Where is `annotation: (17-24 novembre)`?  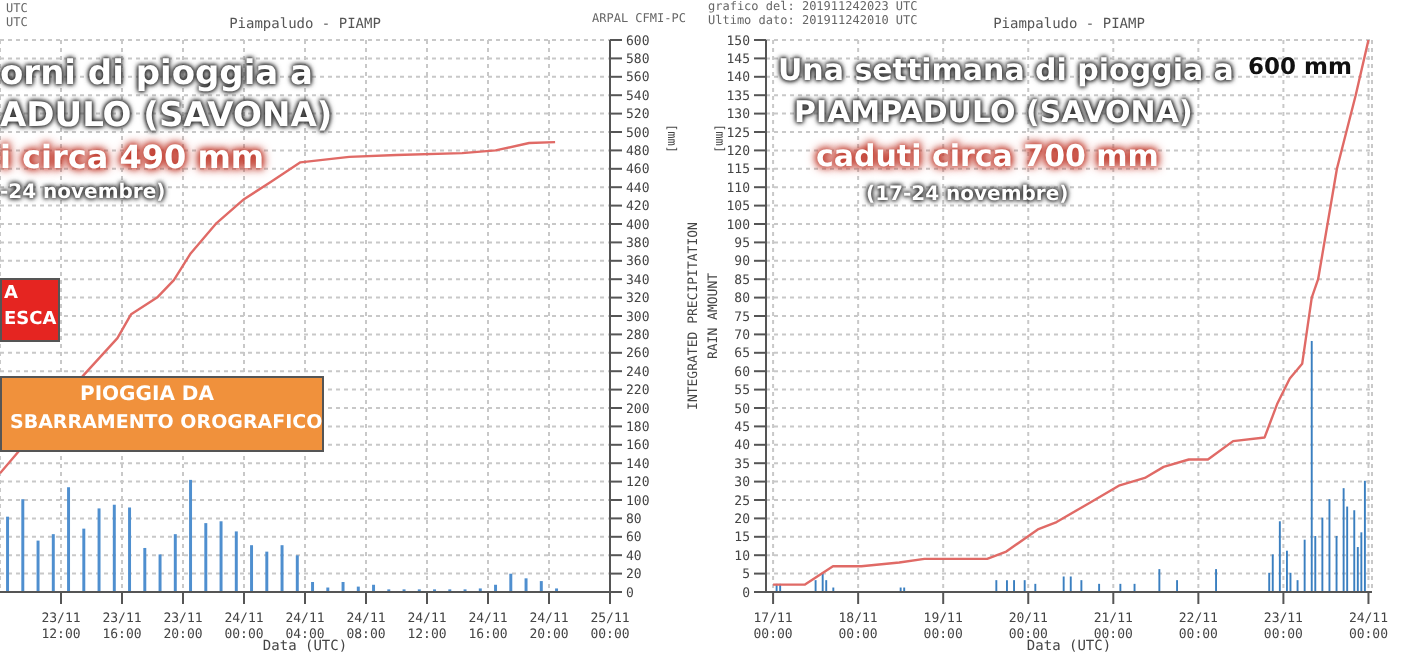 annotation: (17-24 novembre) is located at coordinates (967, 195).